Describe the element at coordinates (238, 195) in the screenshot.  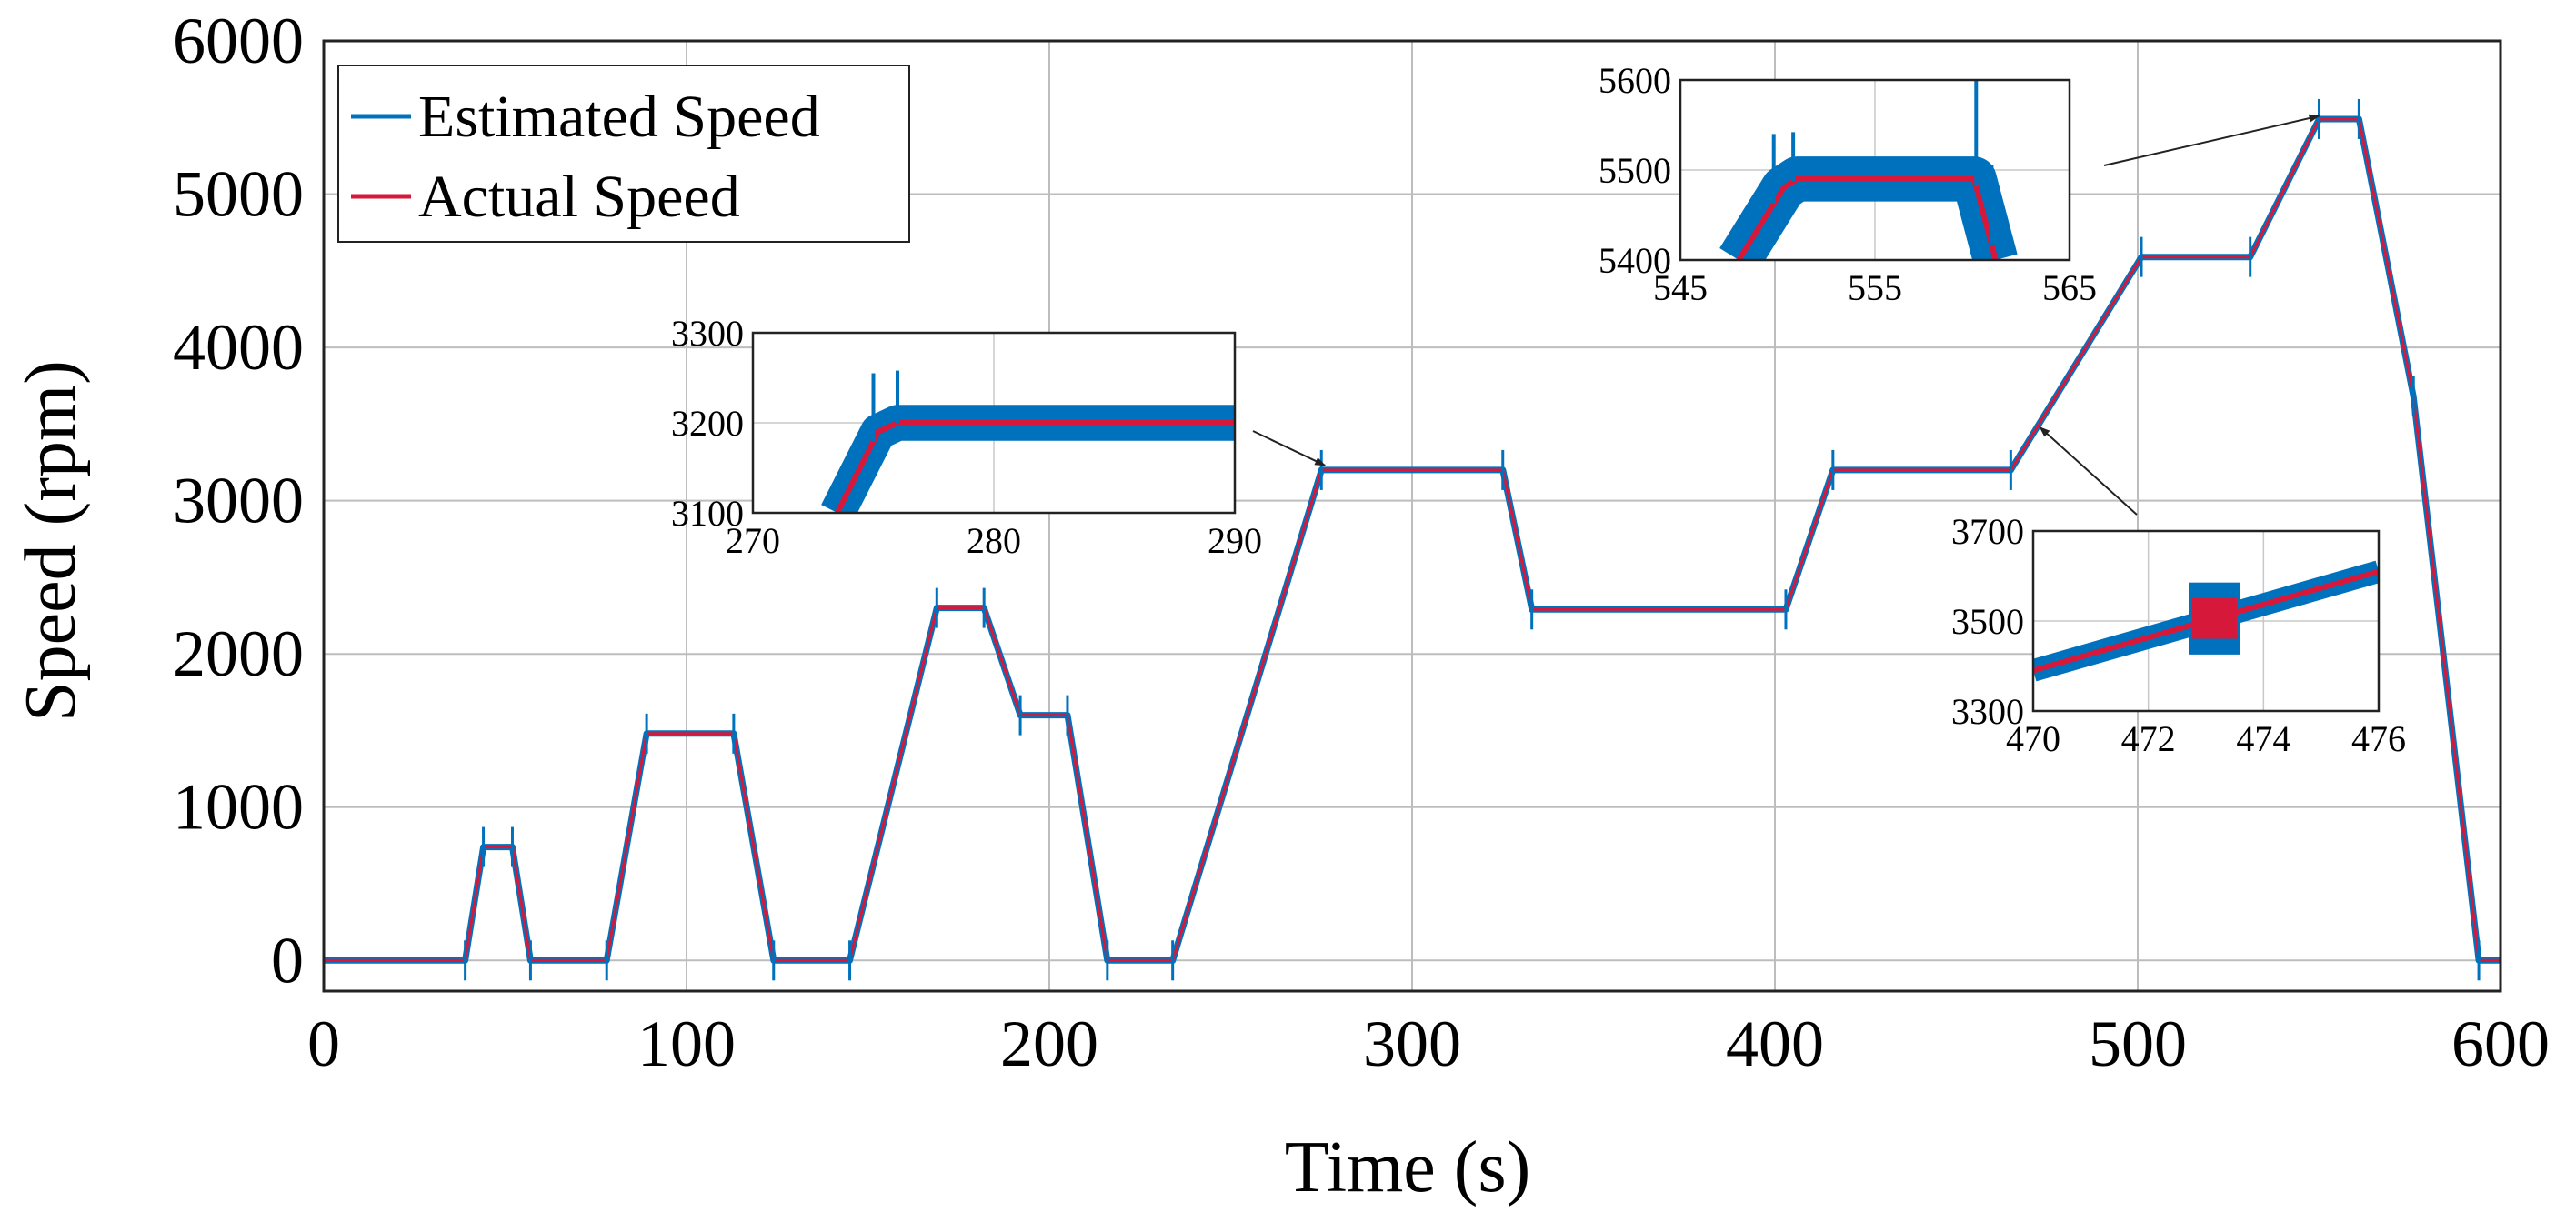
I see `y-tick-label: 5000` at that location.